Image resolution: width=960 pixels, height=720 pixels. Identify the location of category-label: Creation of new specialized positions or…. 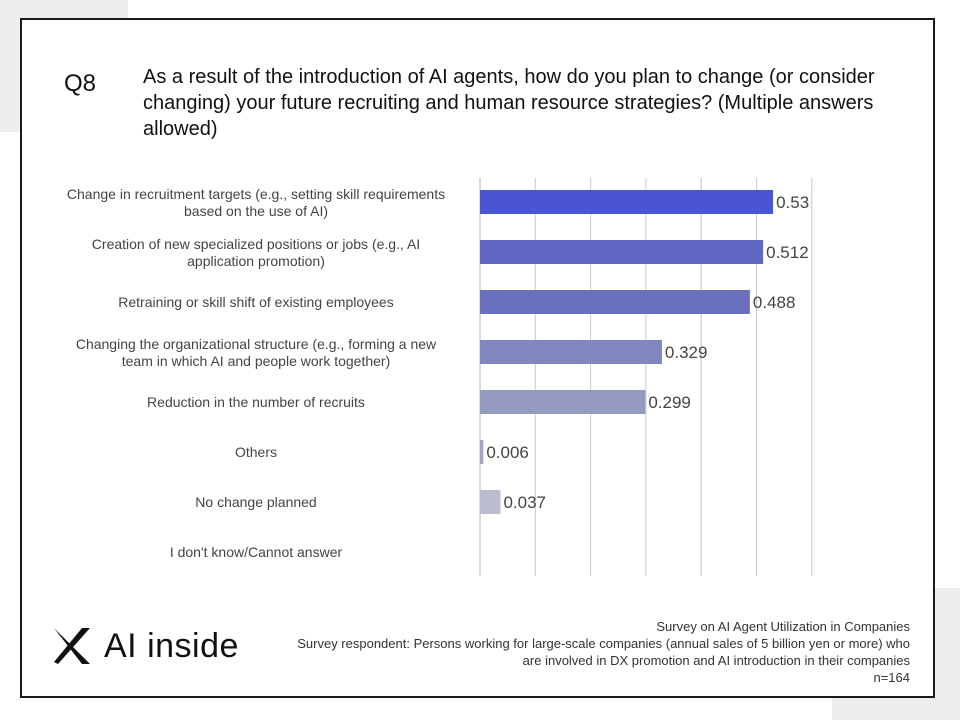
(256, 252).